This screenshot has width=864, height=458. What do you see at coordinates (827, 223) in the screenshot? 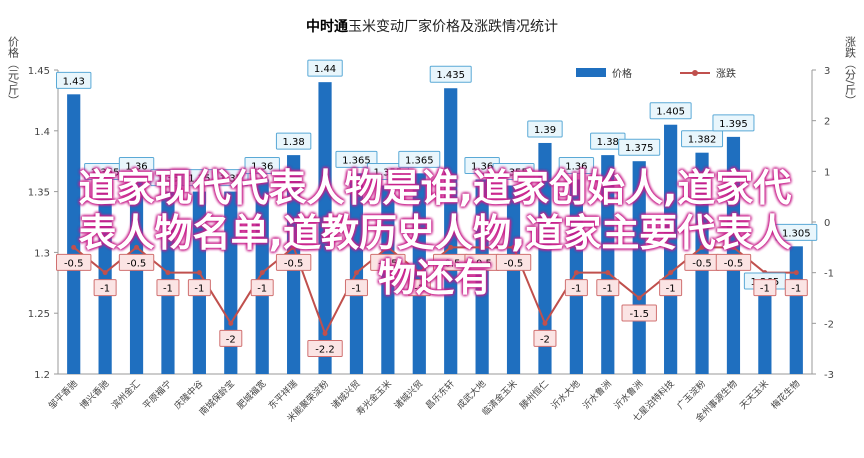
I see `right-tick-label: 0` at bounding box center [827, 223].